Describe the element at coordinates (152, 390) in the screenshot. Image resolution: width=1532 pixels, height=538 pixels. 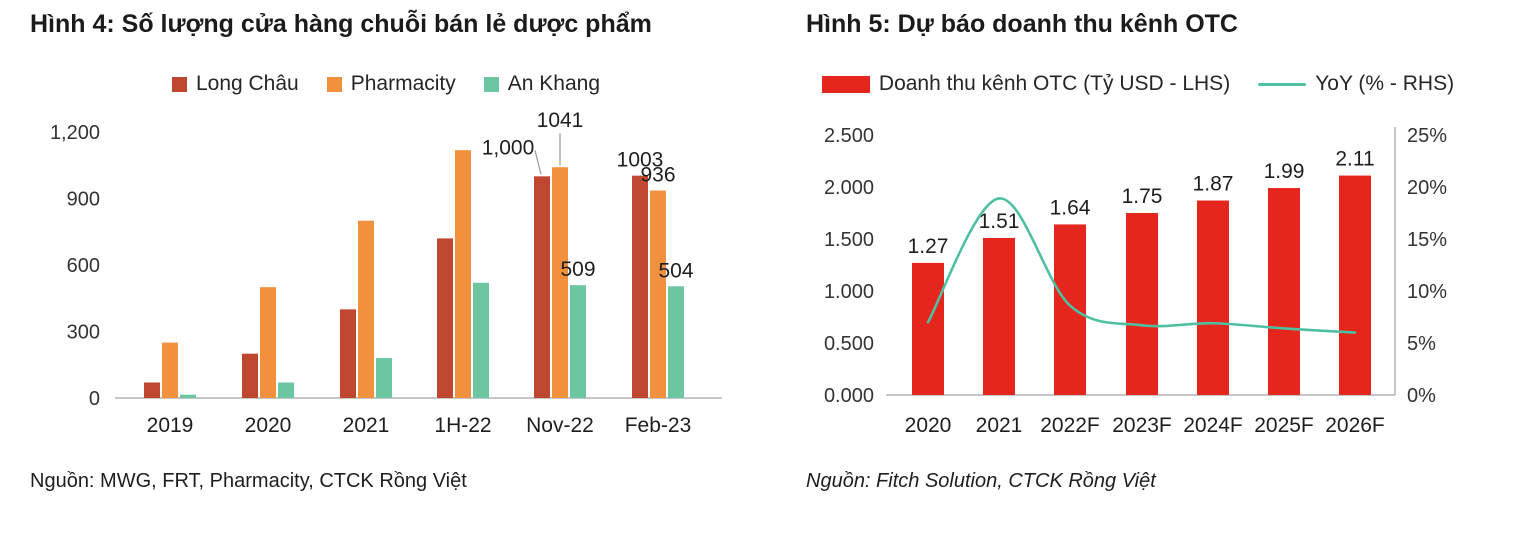
I see `fig4-bar-Long Châu-2019` at that location.